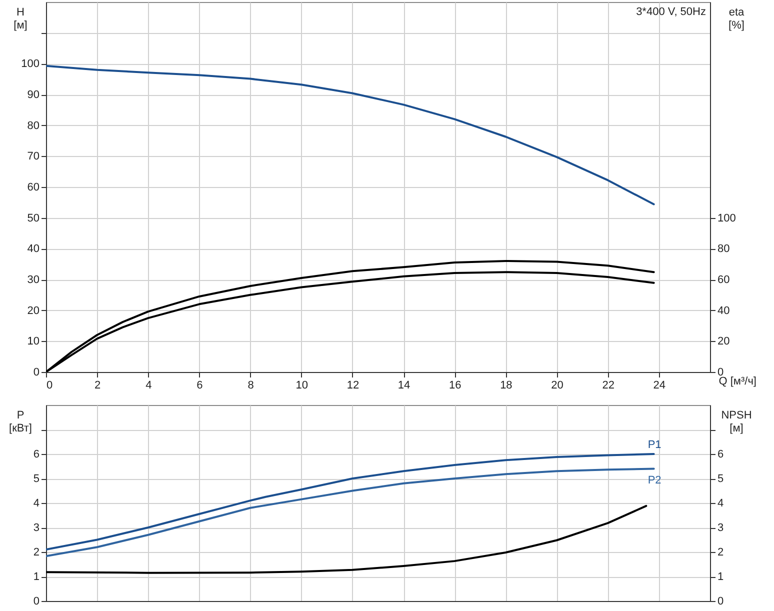 This screenshot has width=774, height=611. Describe the element at coordinates (20, 422) in the screenshot. I see `y-axis-title: P [кВт]` at that location.